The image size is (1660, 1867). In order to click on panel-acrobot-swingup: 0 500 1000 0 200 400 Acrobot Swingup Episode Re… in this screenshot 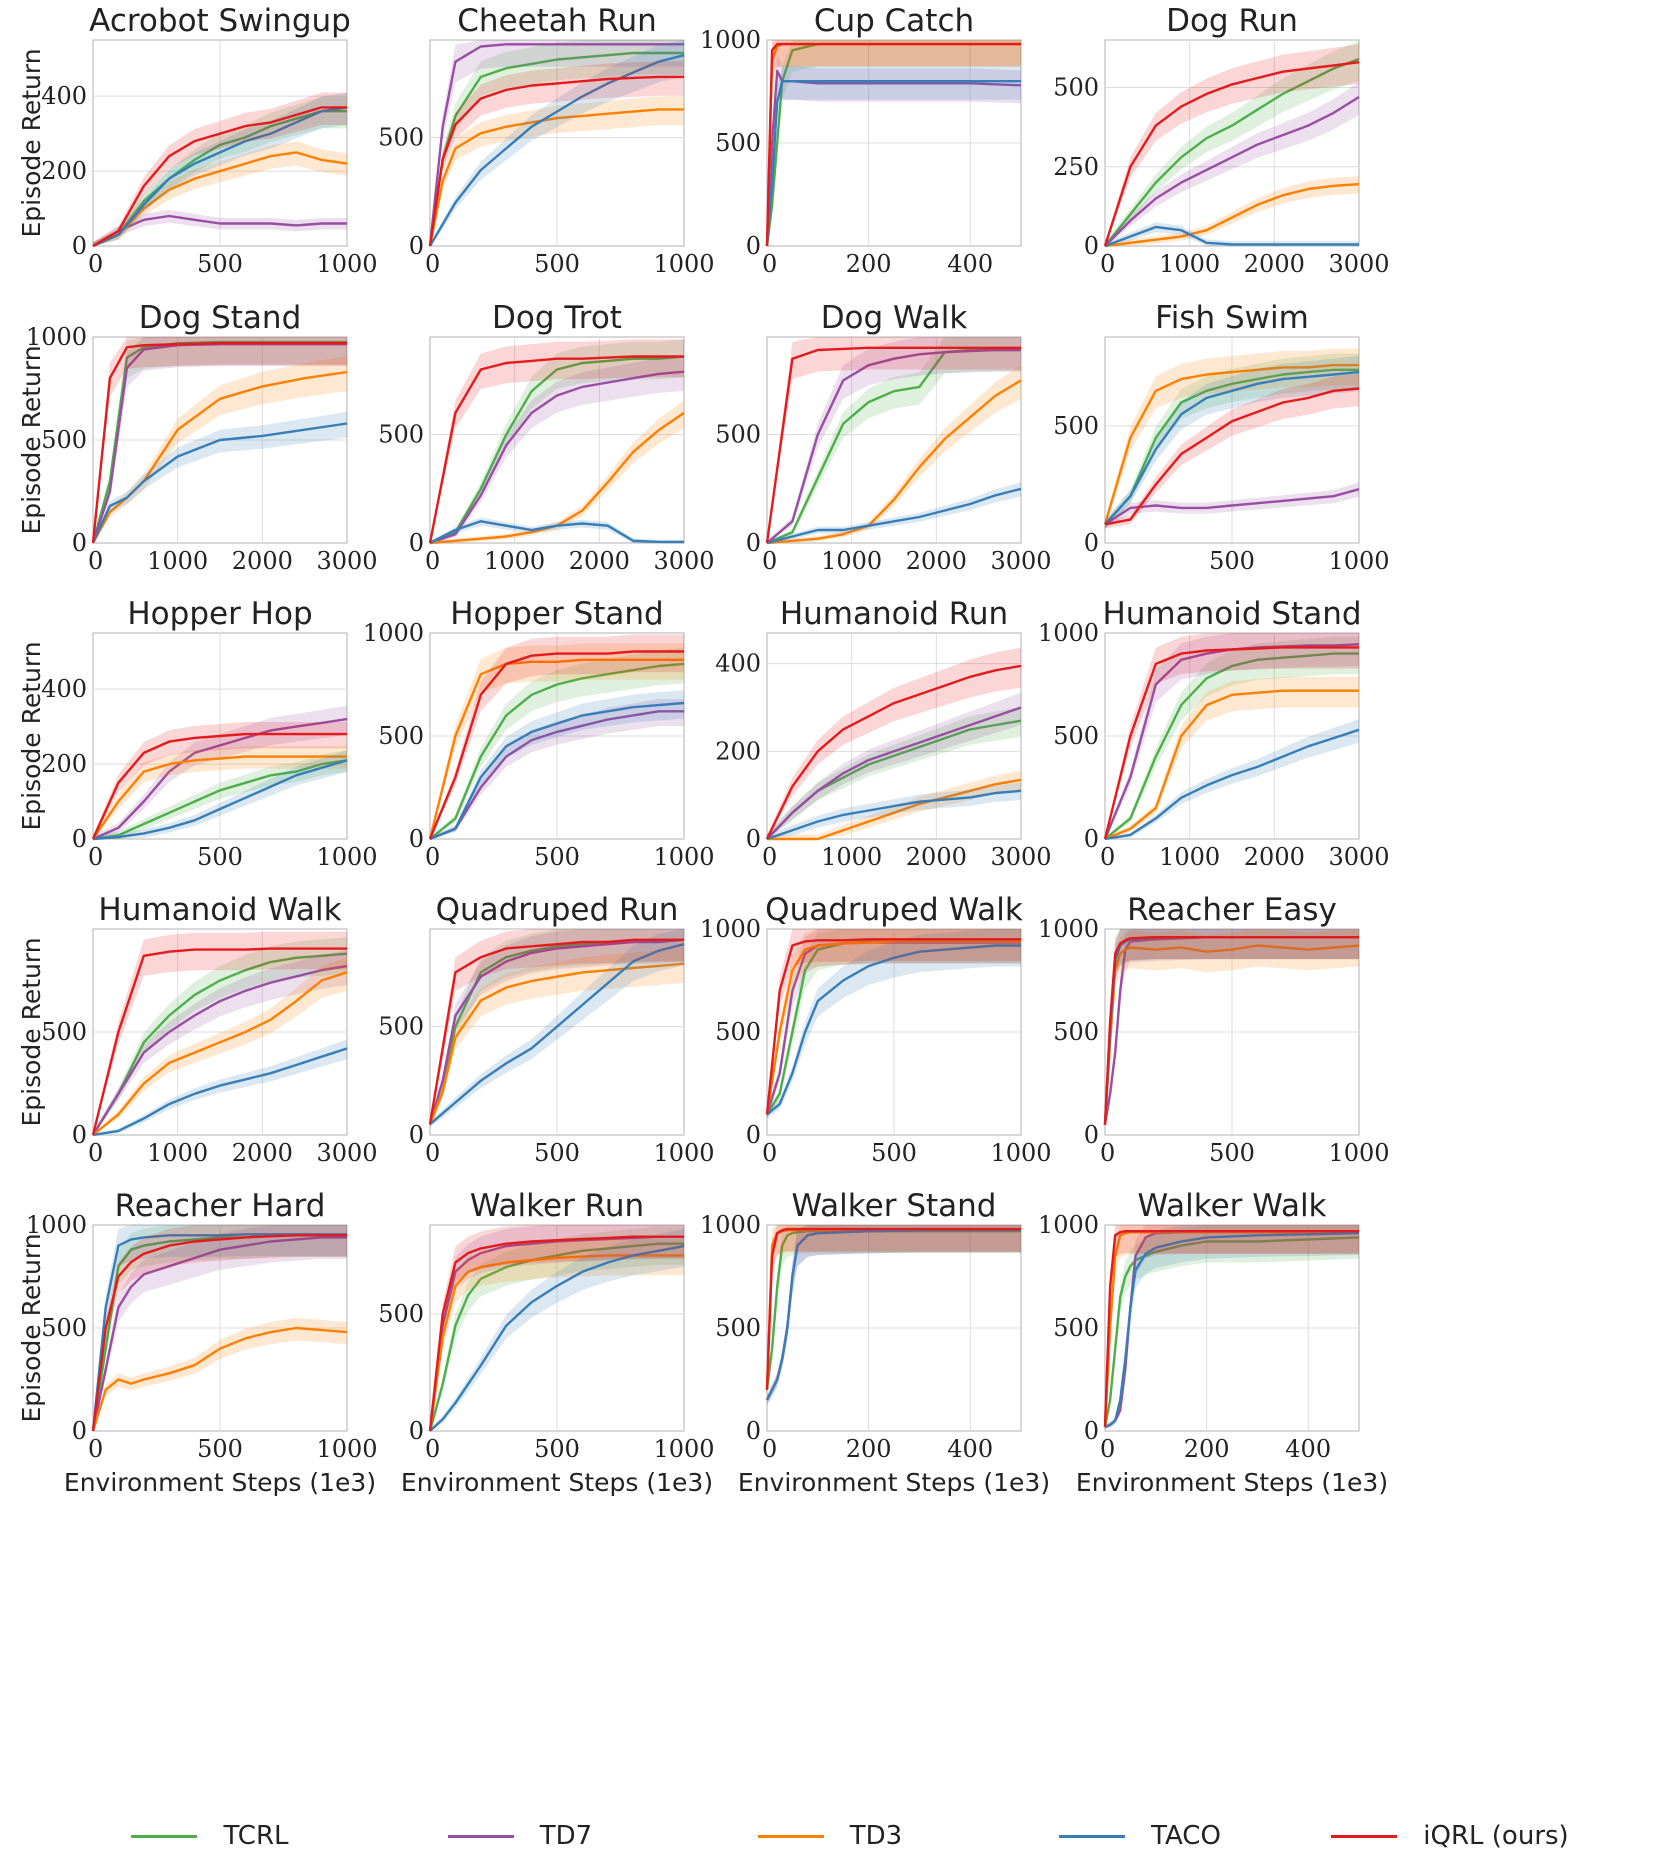, I will do `click(197, 140)`.